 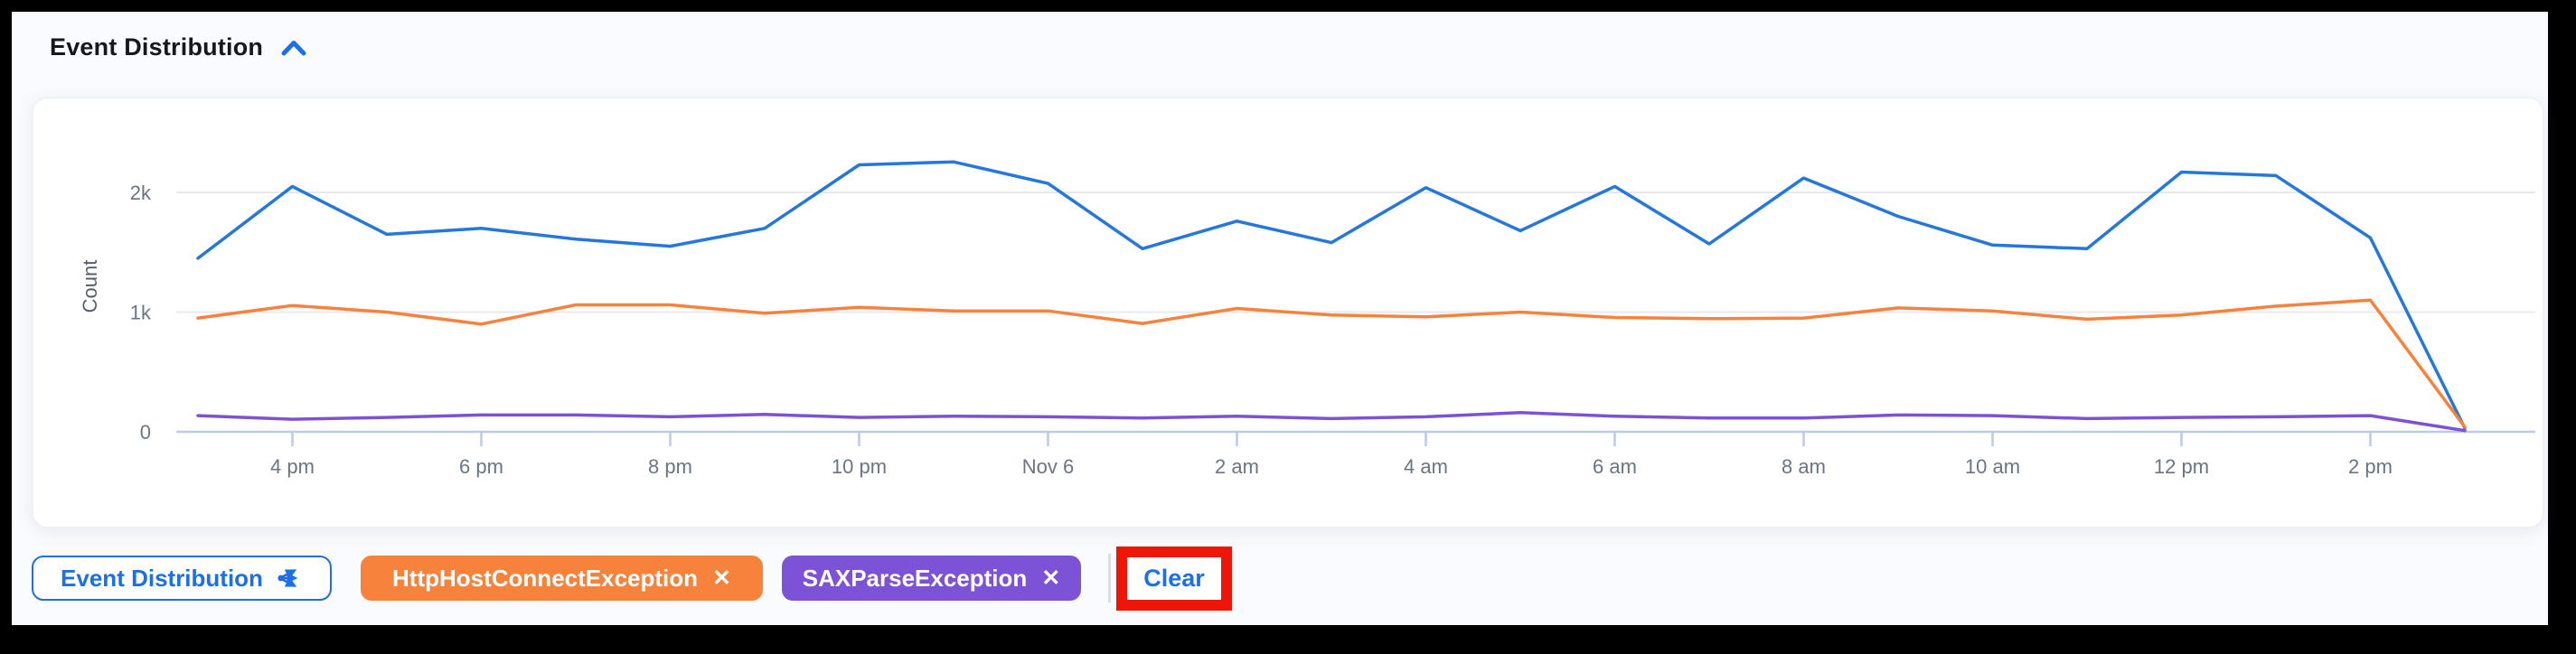 I want to click on event-distribution-chart-button-label: Event Distribution, so click(x=162, y=578).